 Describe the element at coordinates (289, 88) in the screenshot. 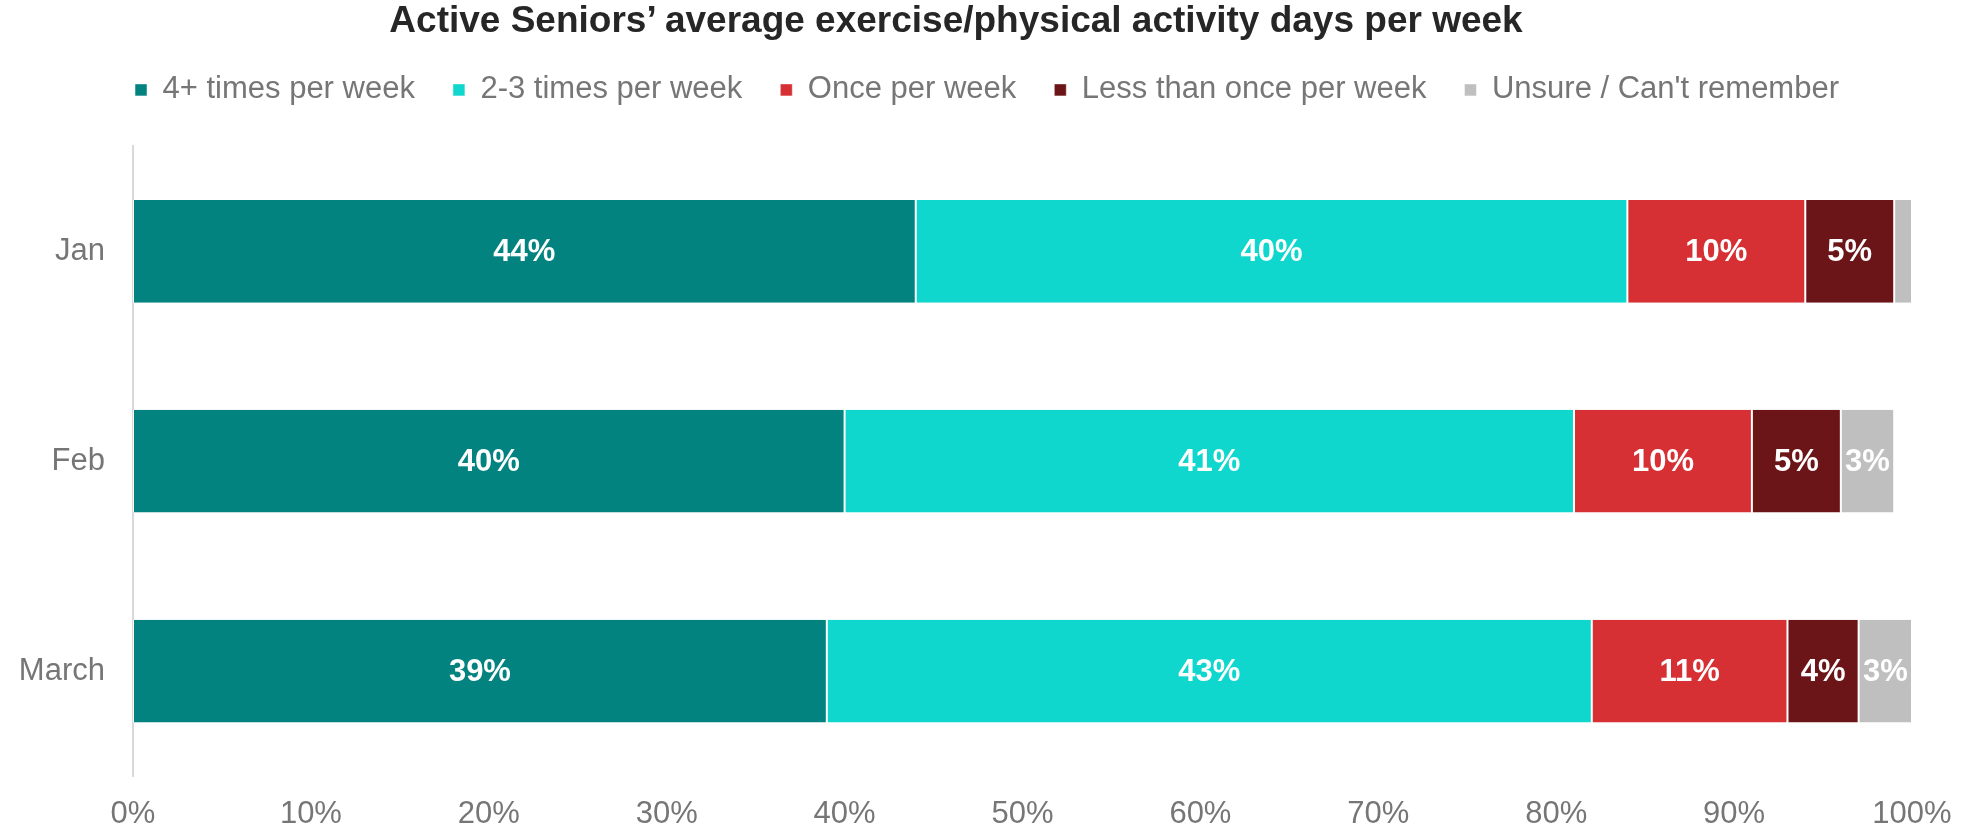

I see `legend-label: 4+ times per week` at that location.